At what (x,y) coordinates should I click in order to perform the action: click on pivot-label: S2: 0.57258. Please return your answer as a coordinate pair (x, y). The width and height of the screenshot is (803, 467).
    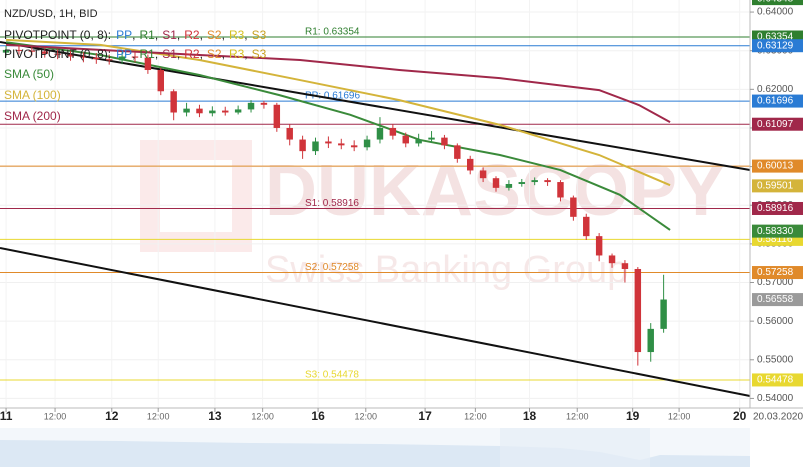
    Looking at the image, I should click on (332, 267).